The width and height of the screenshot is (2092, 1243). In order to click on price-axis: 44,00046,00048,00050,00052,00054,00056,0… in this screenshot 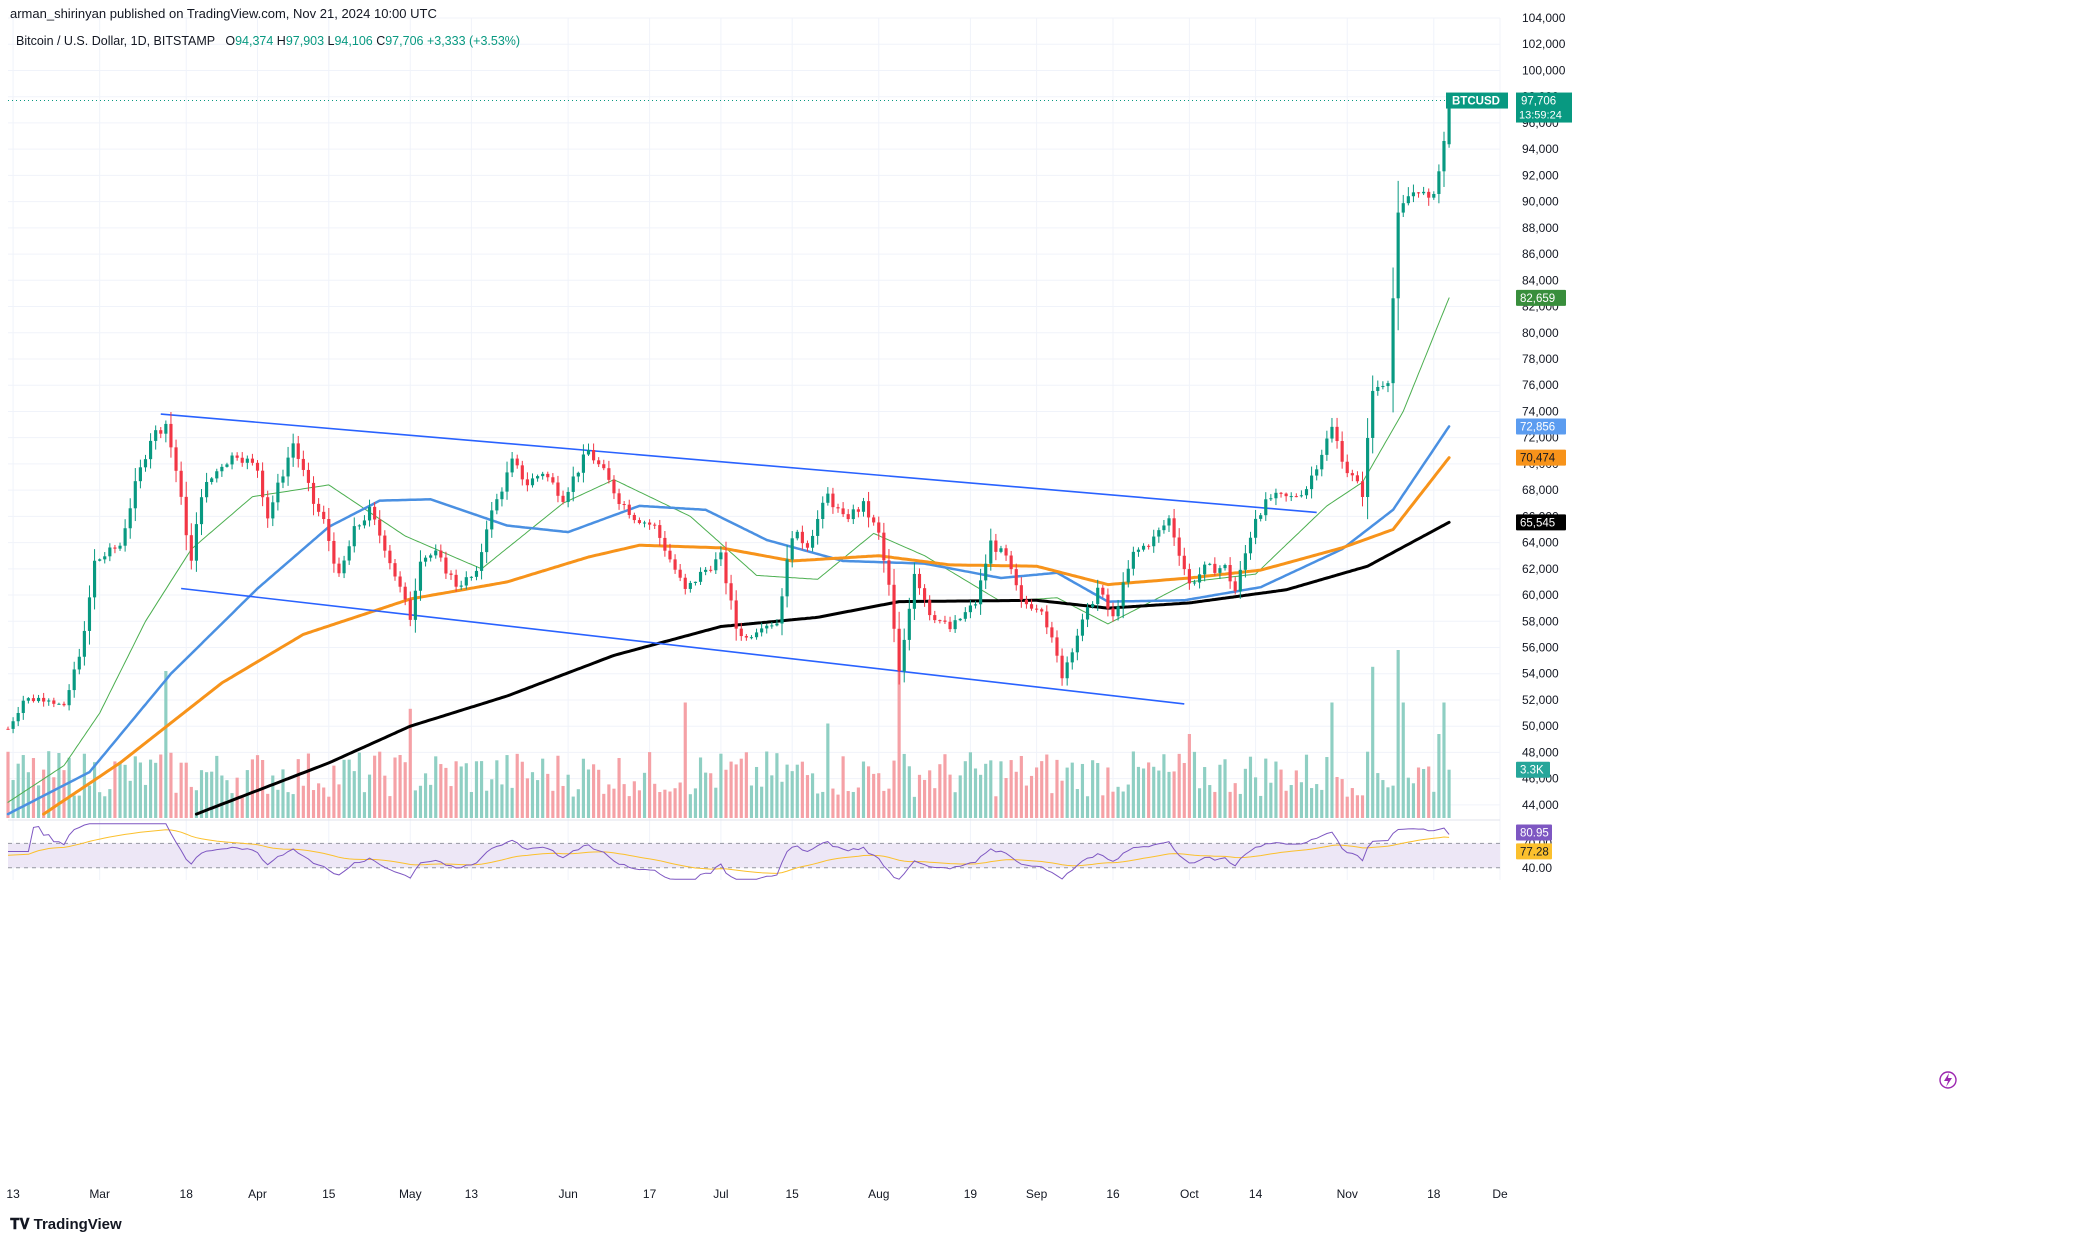, I will do `click(1544, 443)`.